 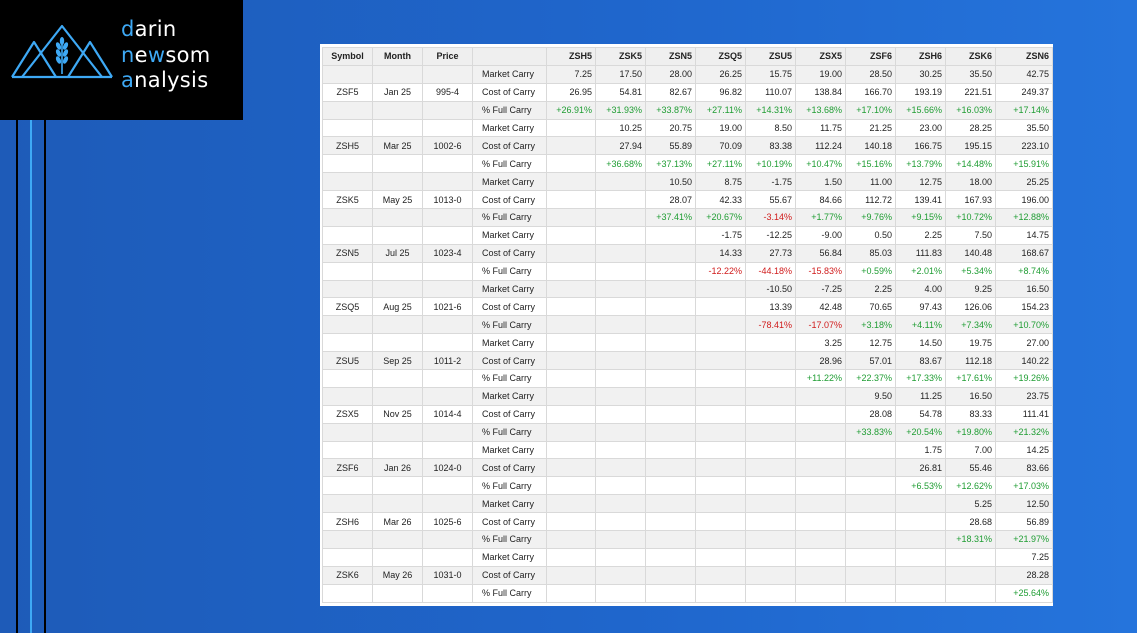 I want to click on value-cell: 54.78, so click(x=920, y=414).